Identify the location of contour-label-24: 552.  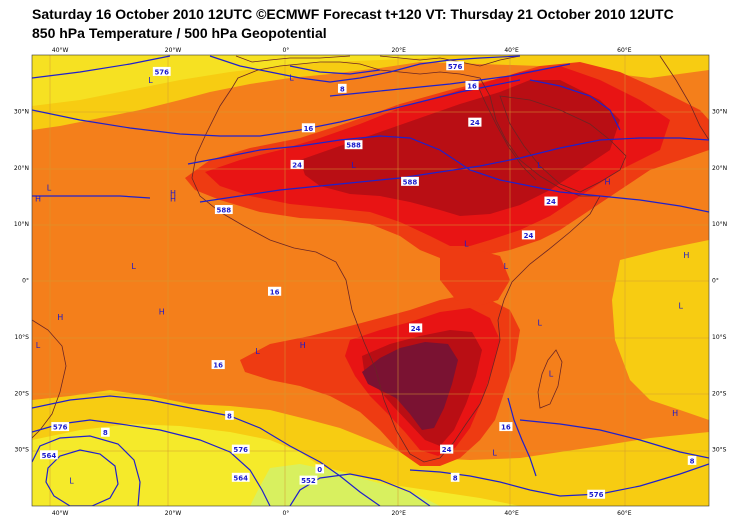
(308, 480).